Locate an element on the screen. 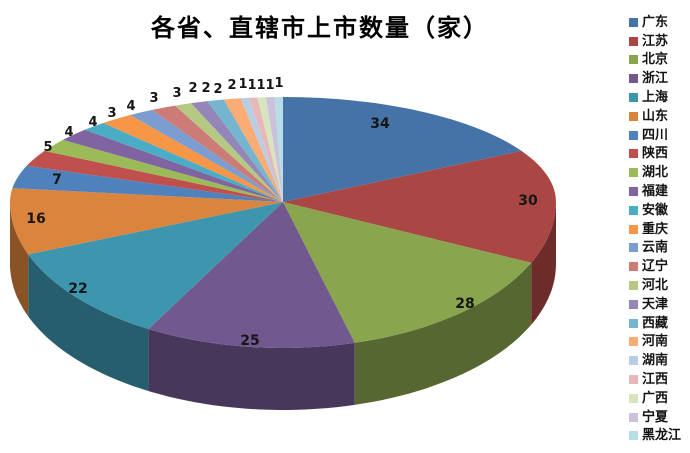 This screenshot has width=690, height=453. legend-item: 四川 is located at coordinates (659, 135).